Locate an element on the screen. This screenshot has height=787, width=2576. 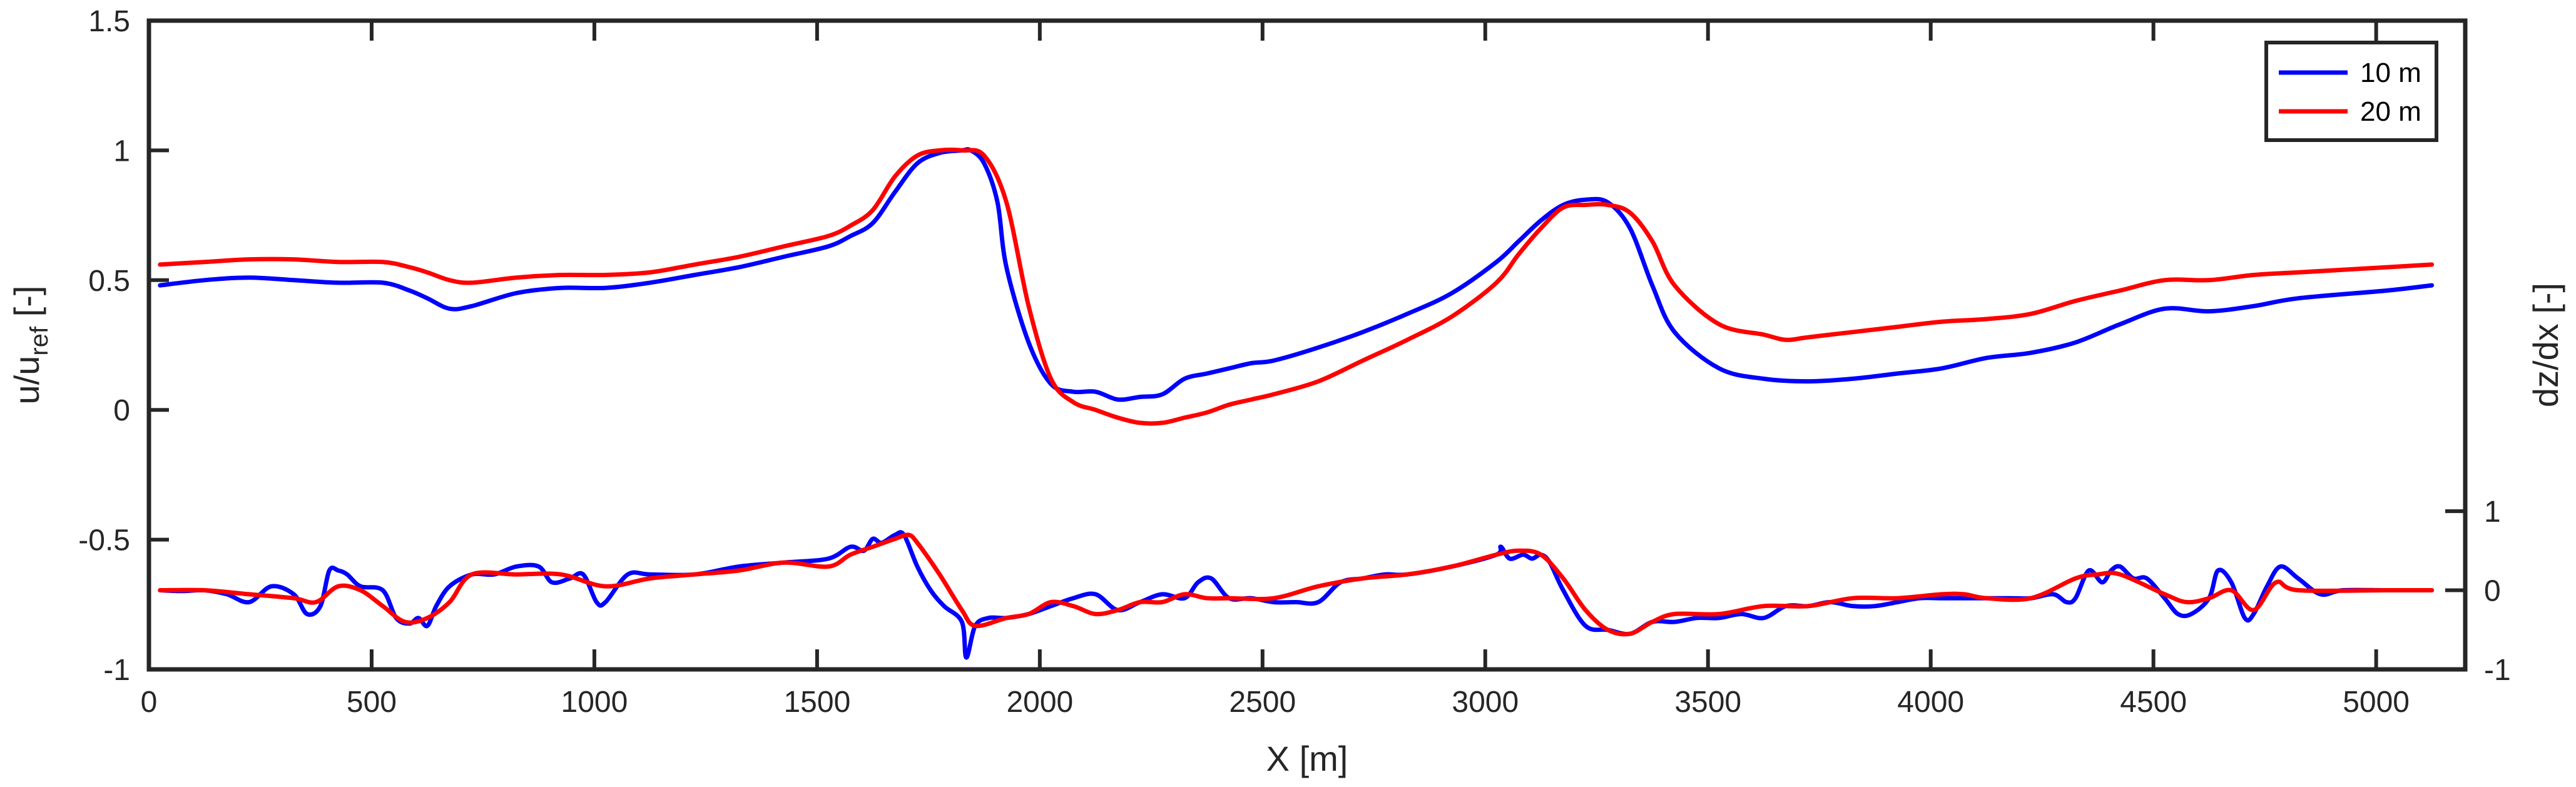
y-axis-left-label-unit: [-] is located at coordinates (27, 306).